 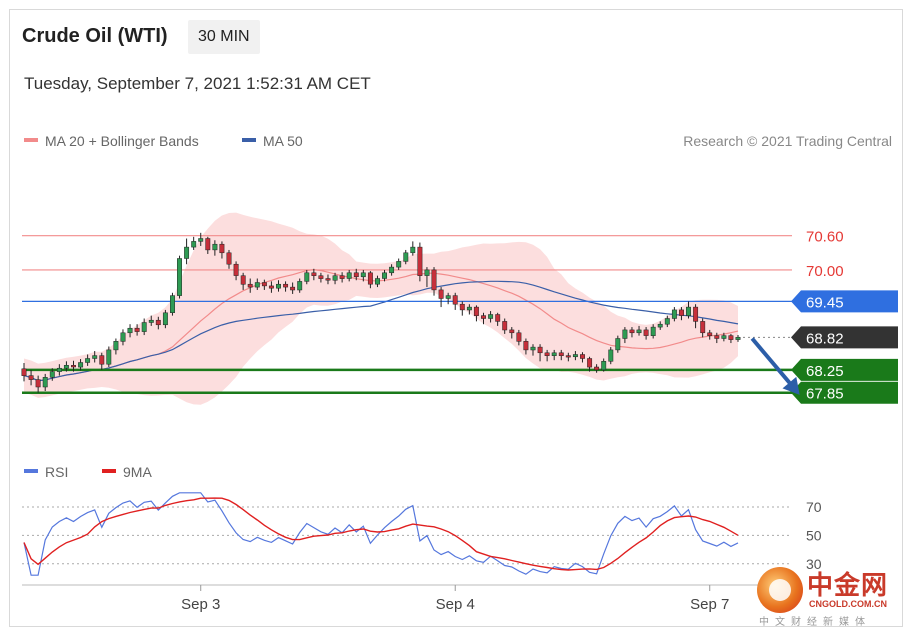 I want to click on level-label-2: 69.45, so click(x=825, y=302).